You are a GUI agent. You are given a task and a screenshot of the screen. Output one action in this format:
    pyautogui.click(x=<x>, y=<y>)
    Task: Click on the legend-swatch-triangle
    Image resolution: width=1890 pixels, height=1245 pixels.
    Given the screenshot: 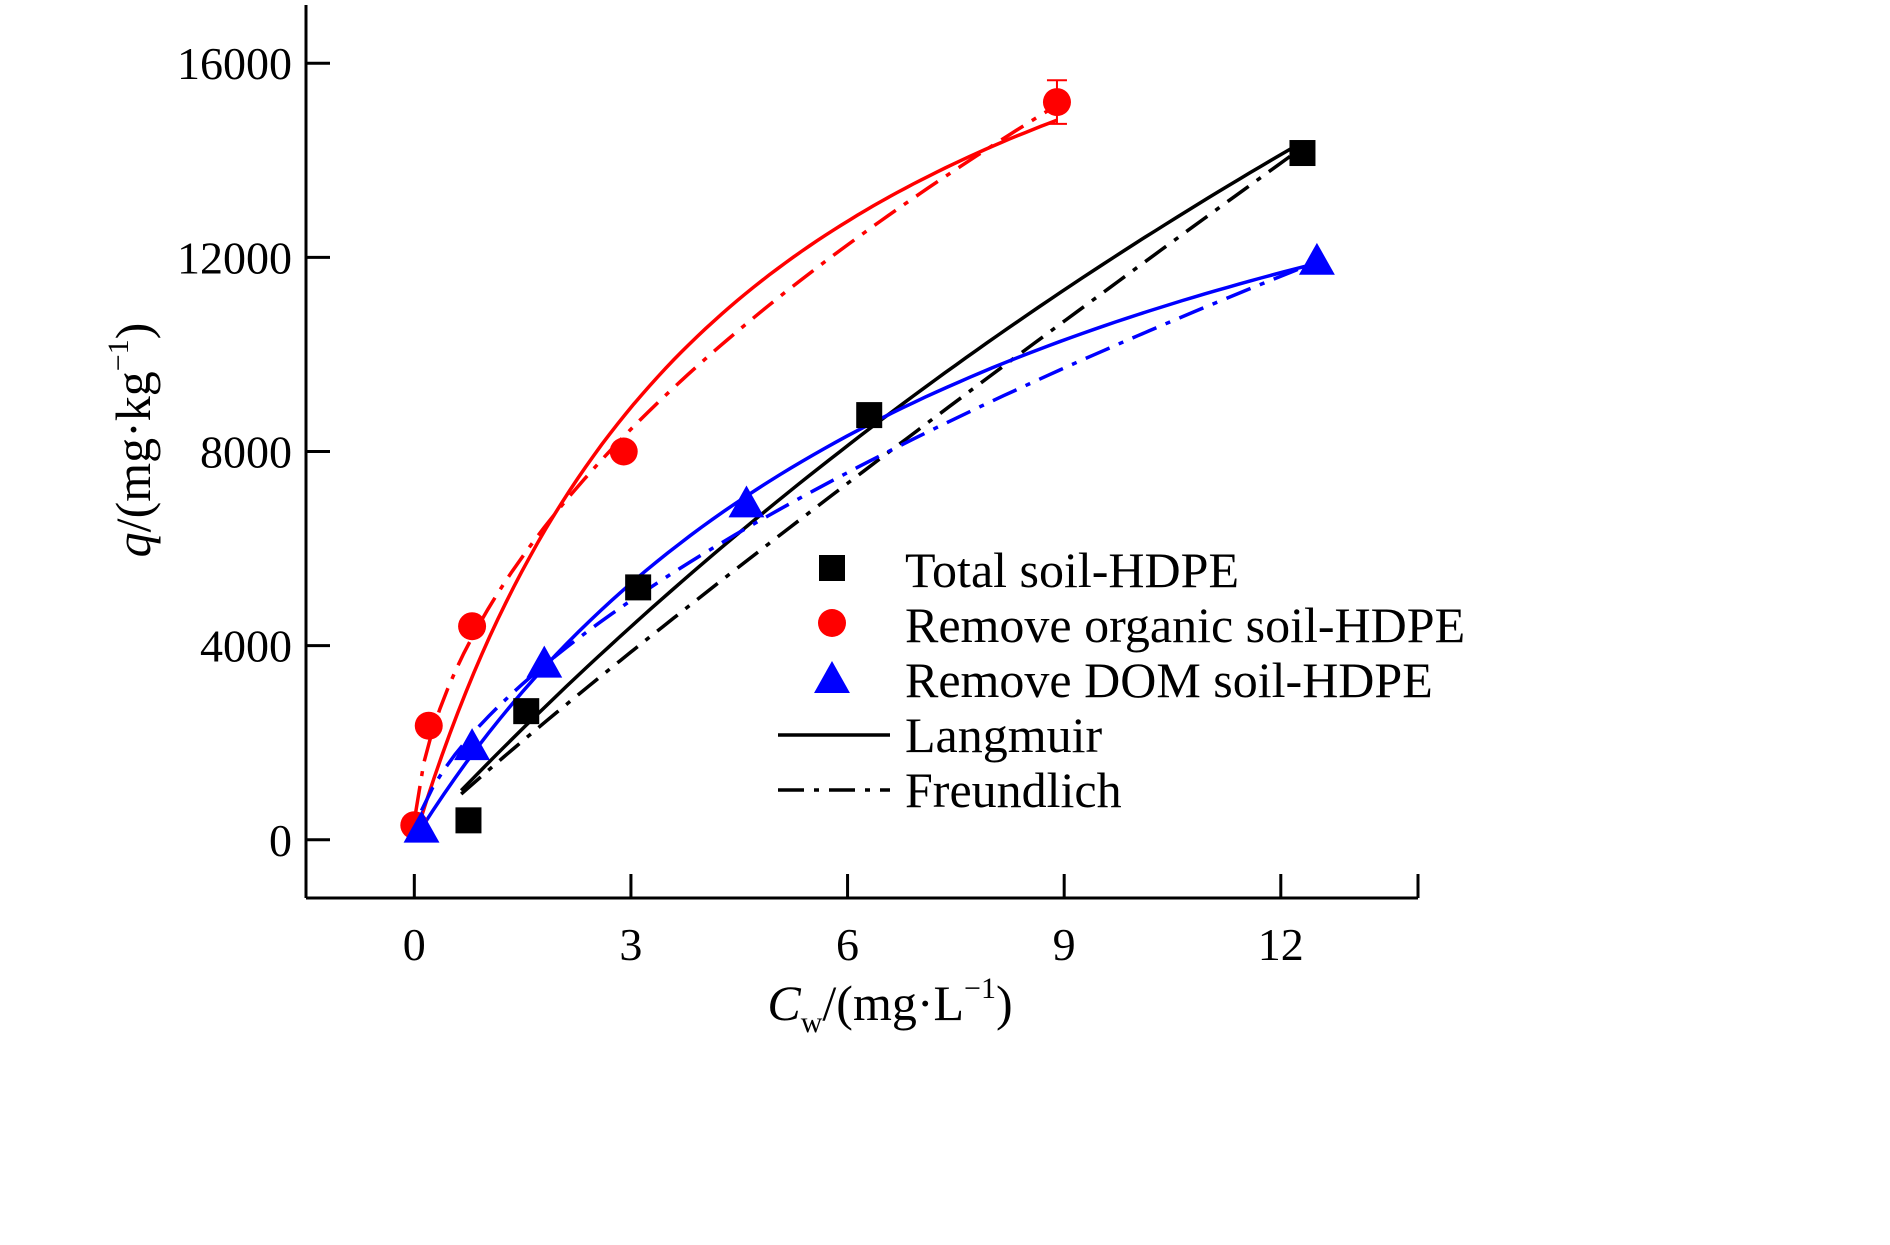 What is the action you would take?
    pyautogui.click(x=832, y=677)
    